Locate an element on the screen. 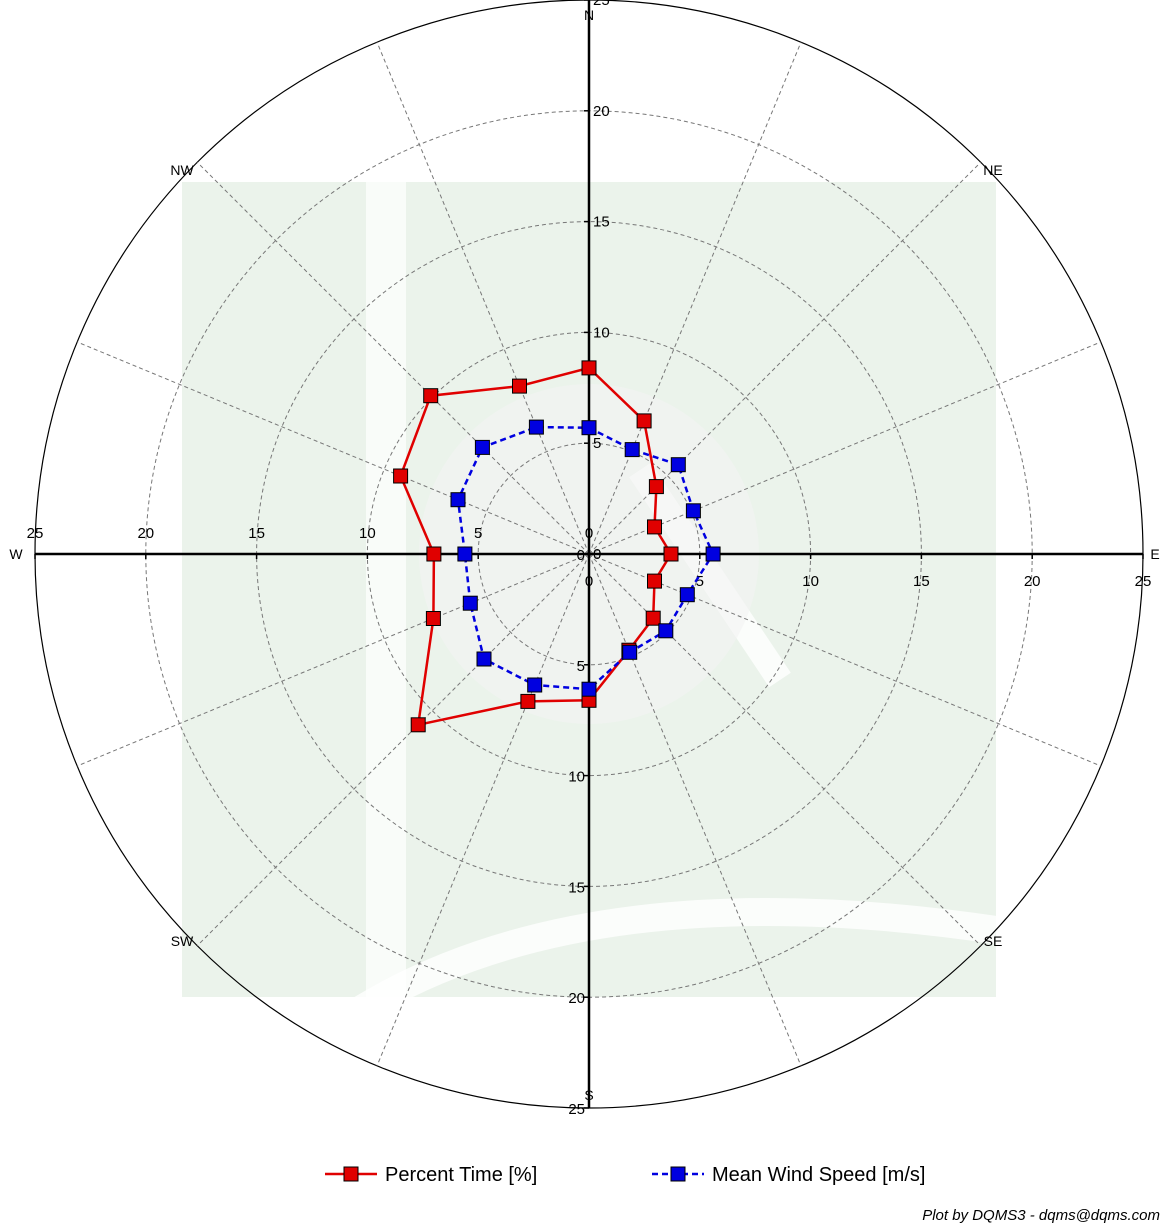  direction-label-s: S is located at coordinates (588, 1095).